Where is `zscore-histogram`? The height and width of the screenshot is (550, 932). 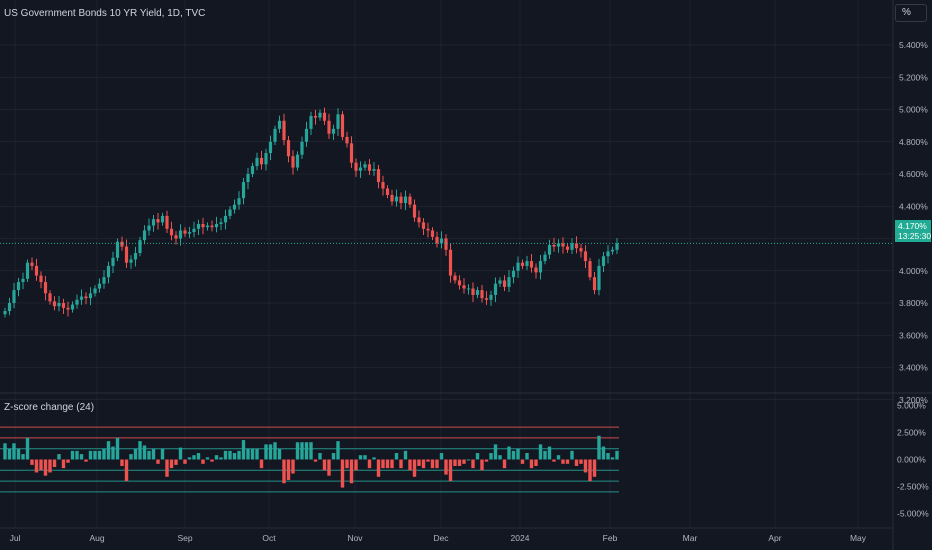 zscore-histogram is located at coordinates (311, 461).